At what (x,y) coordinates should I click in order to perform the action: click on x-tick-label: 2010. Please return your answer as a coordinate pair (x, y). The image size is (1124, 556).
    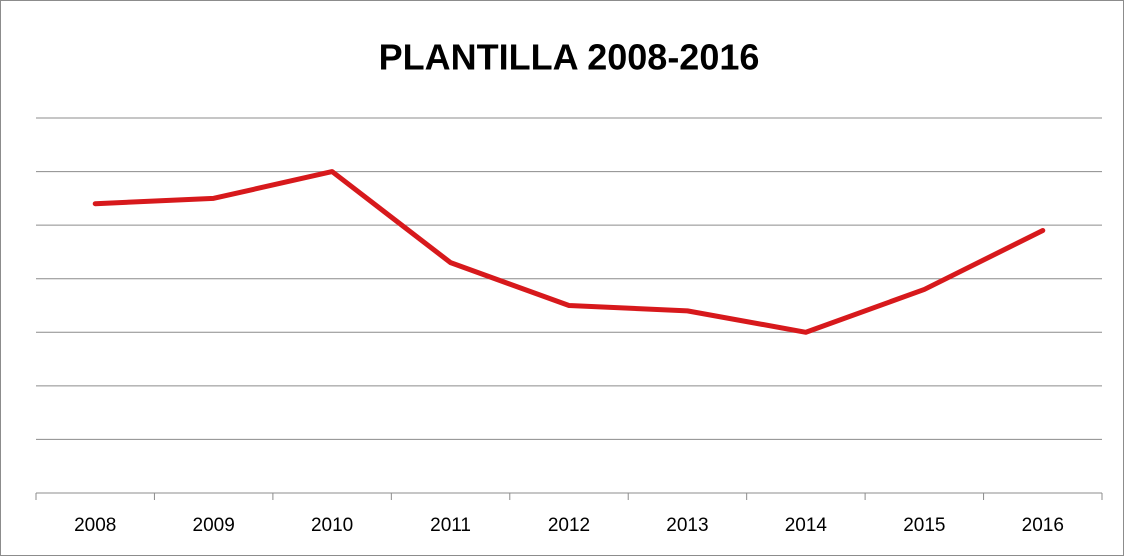
    Looking at the image, I should click on (332, 525).